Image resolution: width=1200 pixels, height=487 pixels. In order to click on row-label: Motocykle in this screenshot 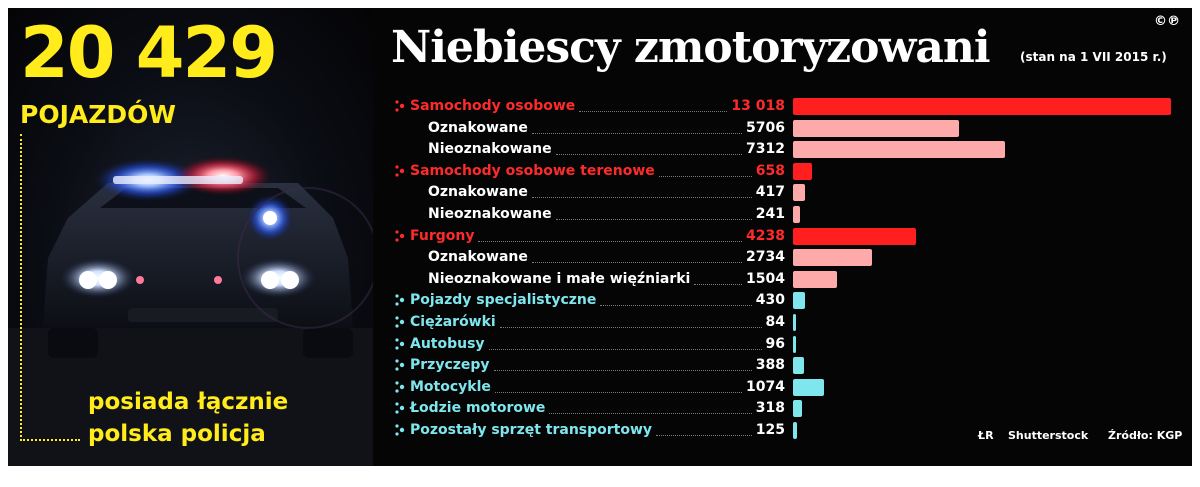, I will do `click(450, 387)`.